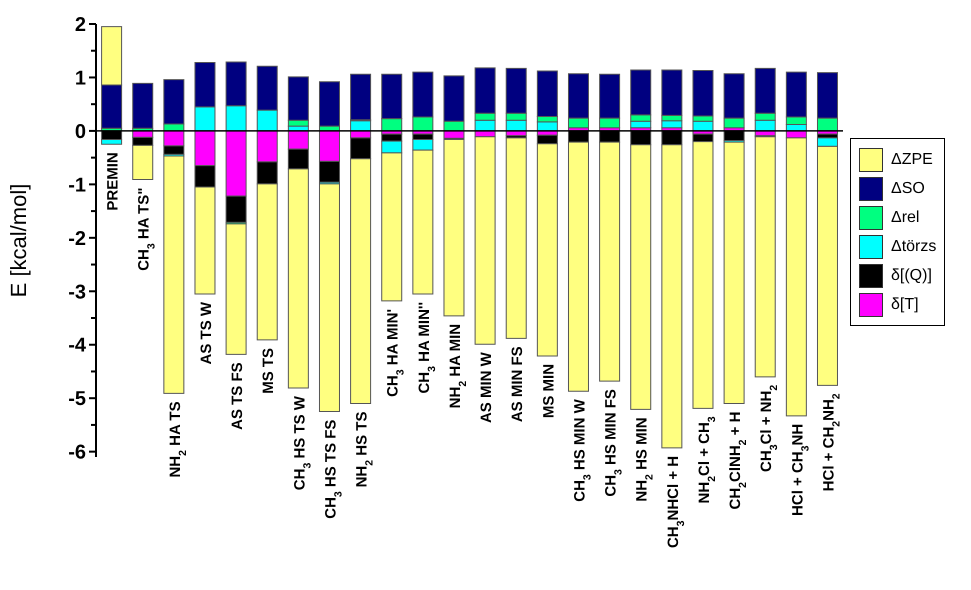 The height and width of the screenshot is (590, 971). I want to click on legend-label: Δrel, so click(905, 217).